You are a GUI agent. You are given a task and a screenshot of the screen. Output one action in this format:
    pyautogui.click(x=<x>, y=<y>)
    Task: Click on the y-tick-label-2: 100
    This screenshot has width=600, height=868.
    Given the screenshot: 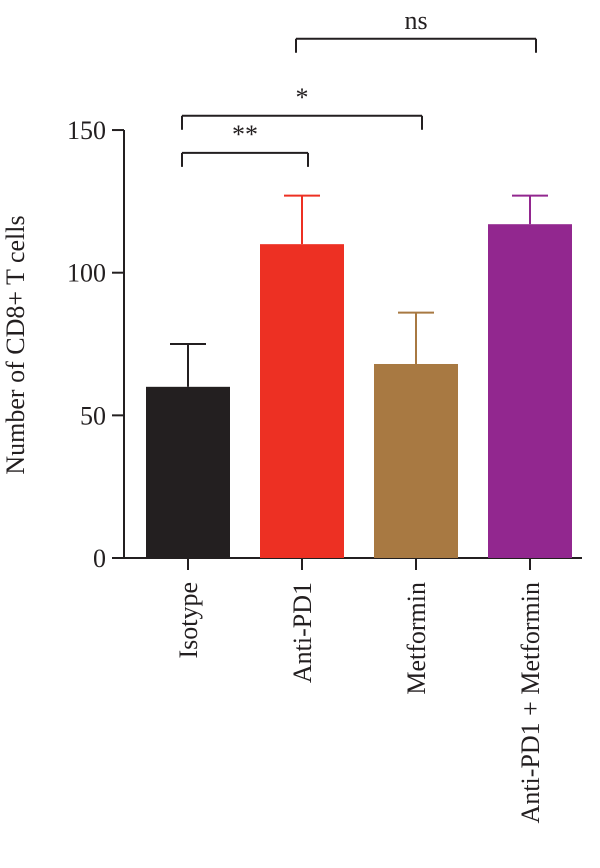 What is the action you would take?
    pyautogui.click(x=86, y=273)
    